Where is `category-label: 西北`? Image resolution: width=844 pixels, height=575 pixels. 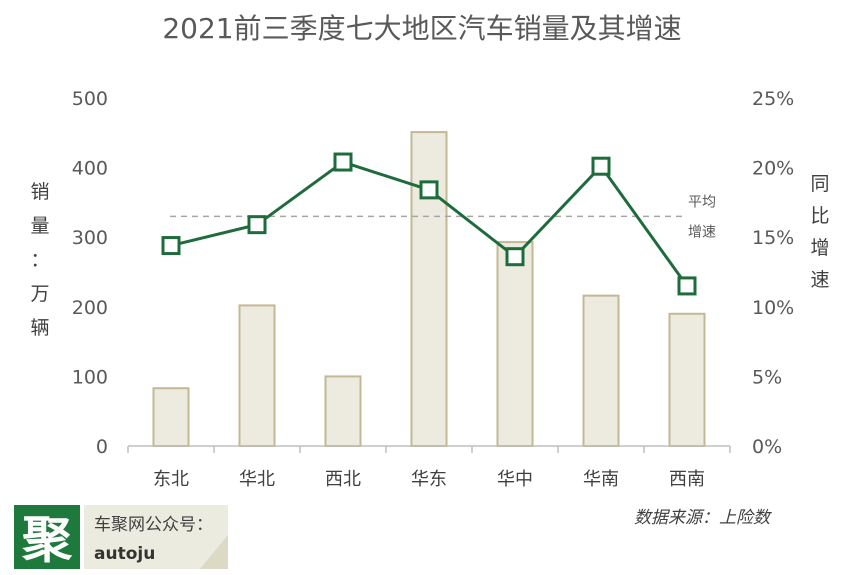
category-label: 西北 is located at coordinates (343, 479).